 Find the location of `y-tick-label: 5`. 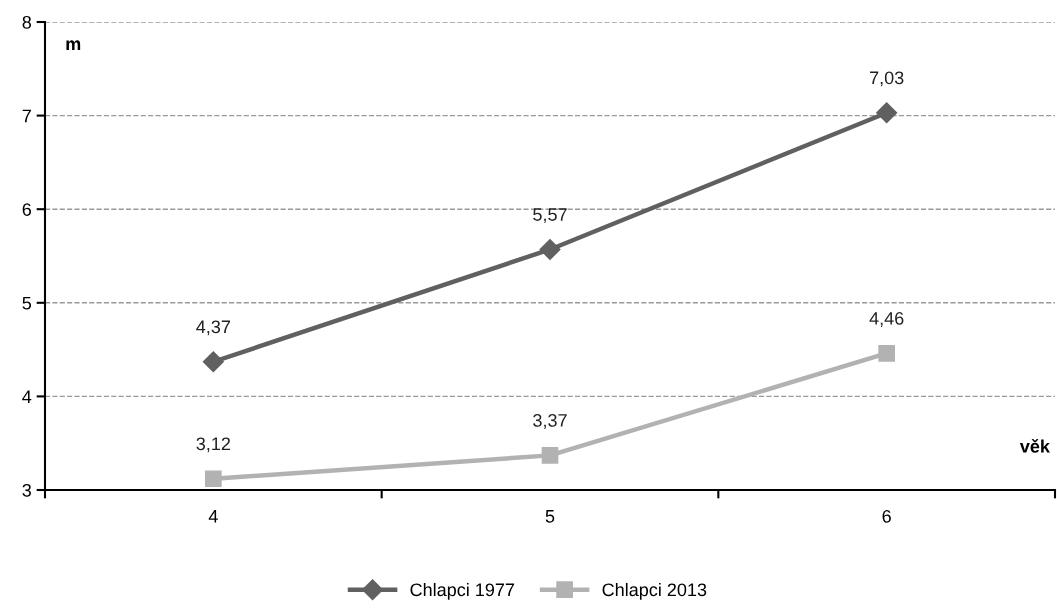

y-tick-label: 5 is located at coordinates (27, 303).